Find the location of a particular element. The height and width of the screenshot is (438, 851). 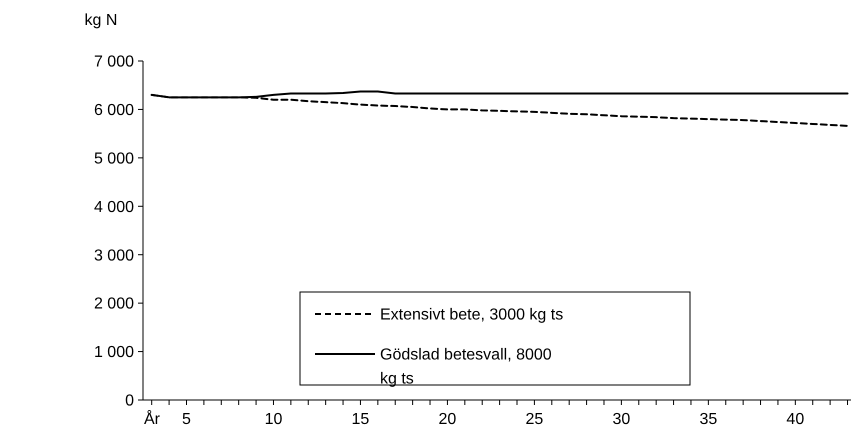

x-tick-label: 25 is located at coordinates (535, 419).